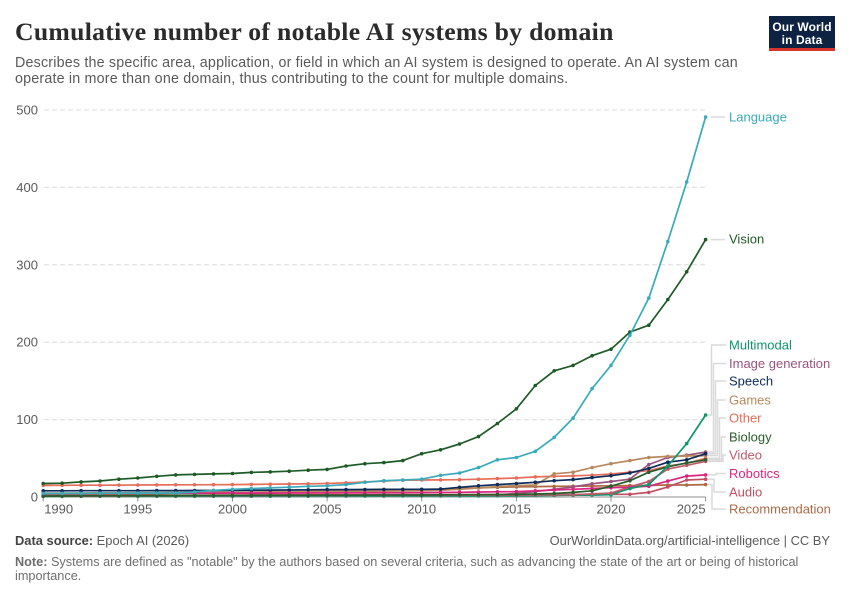 The width and height of the screenshot is (850, 605). What do you see at coordinates (758, 117) in the screenshot?
I see `svg-text: Language` at bounding box center [758, 117].